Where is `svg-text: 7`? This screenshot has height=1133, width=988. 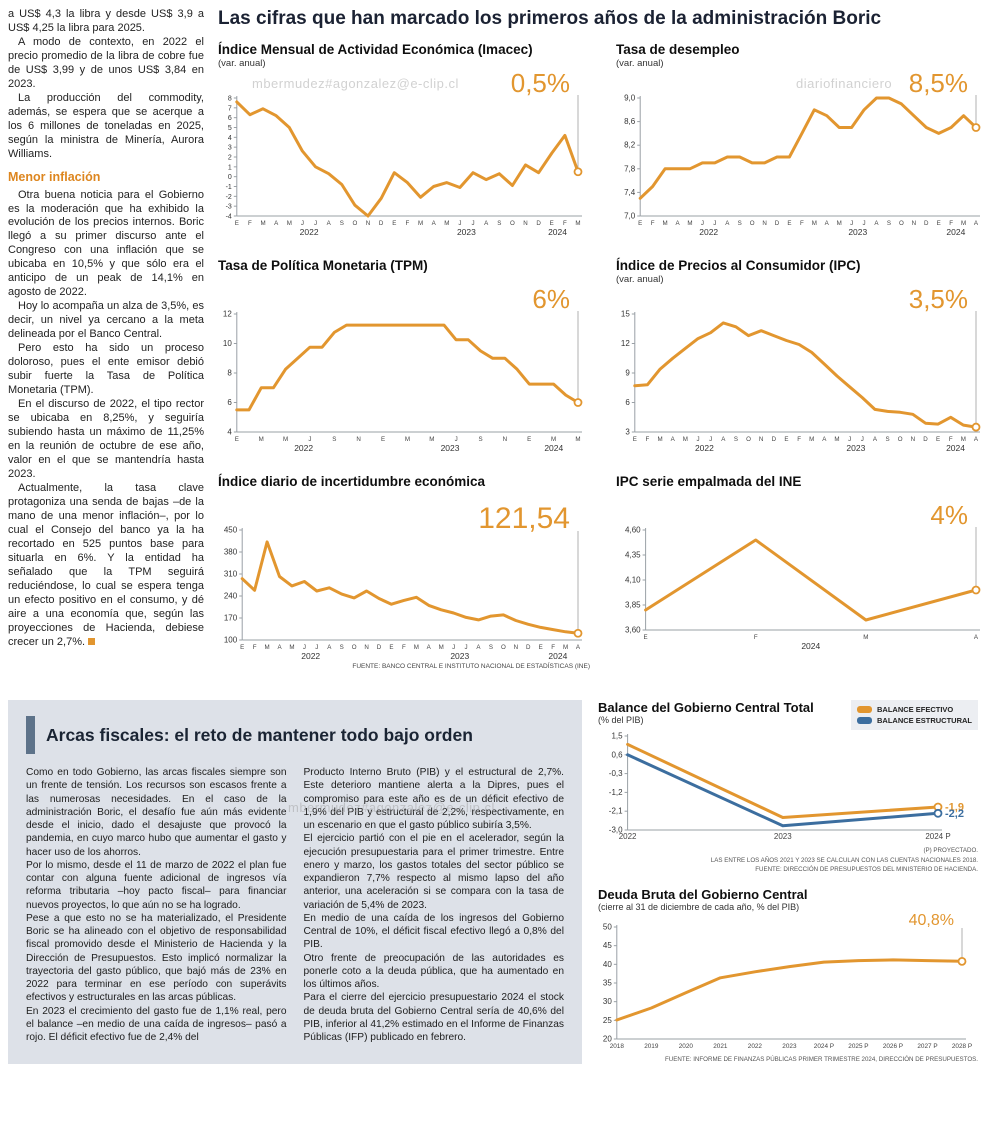 svg-text: 7 is located at coordinates (230, 108).